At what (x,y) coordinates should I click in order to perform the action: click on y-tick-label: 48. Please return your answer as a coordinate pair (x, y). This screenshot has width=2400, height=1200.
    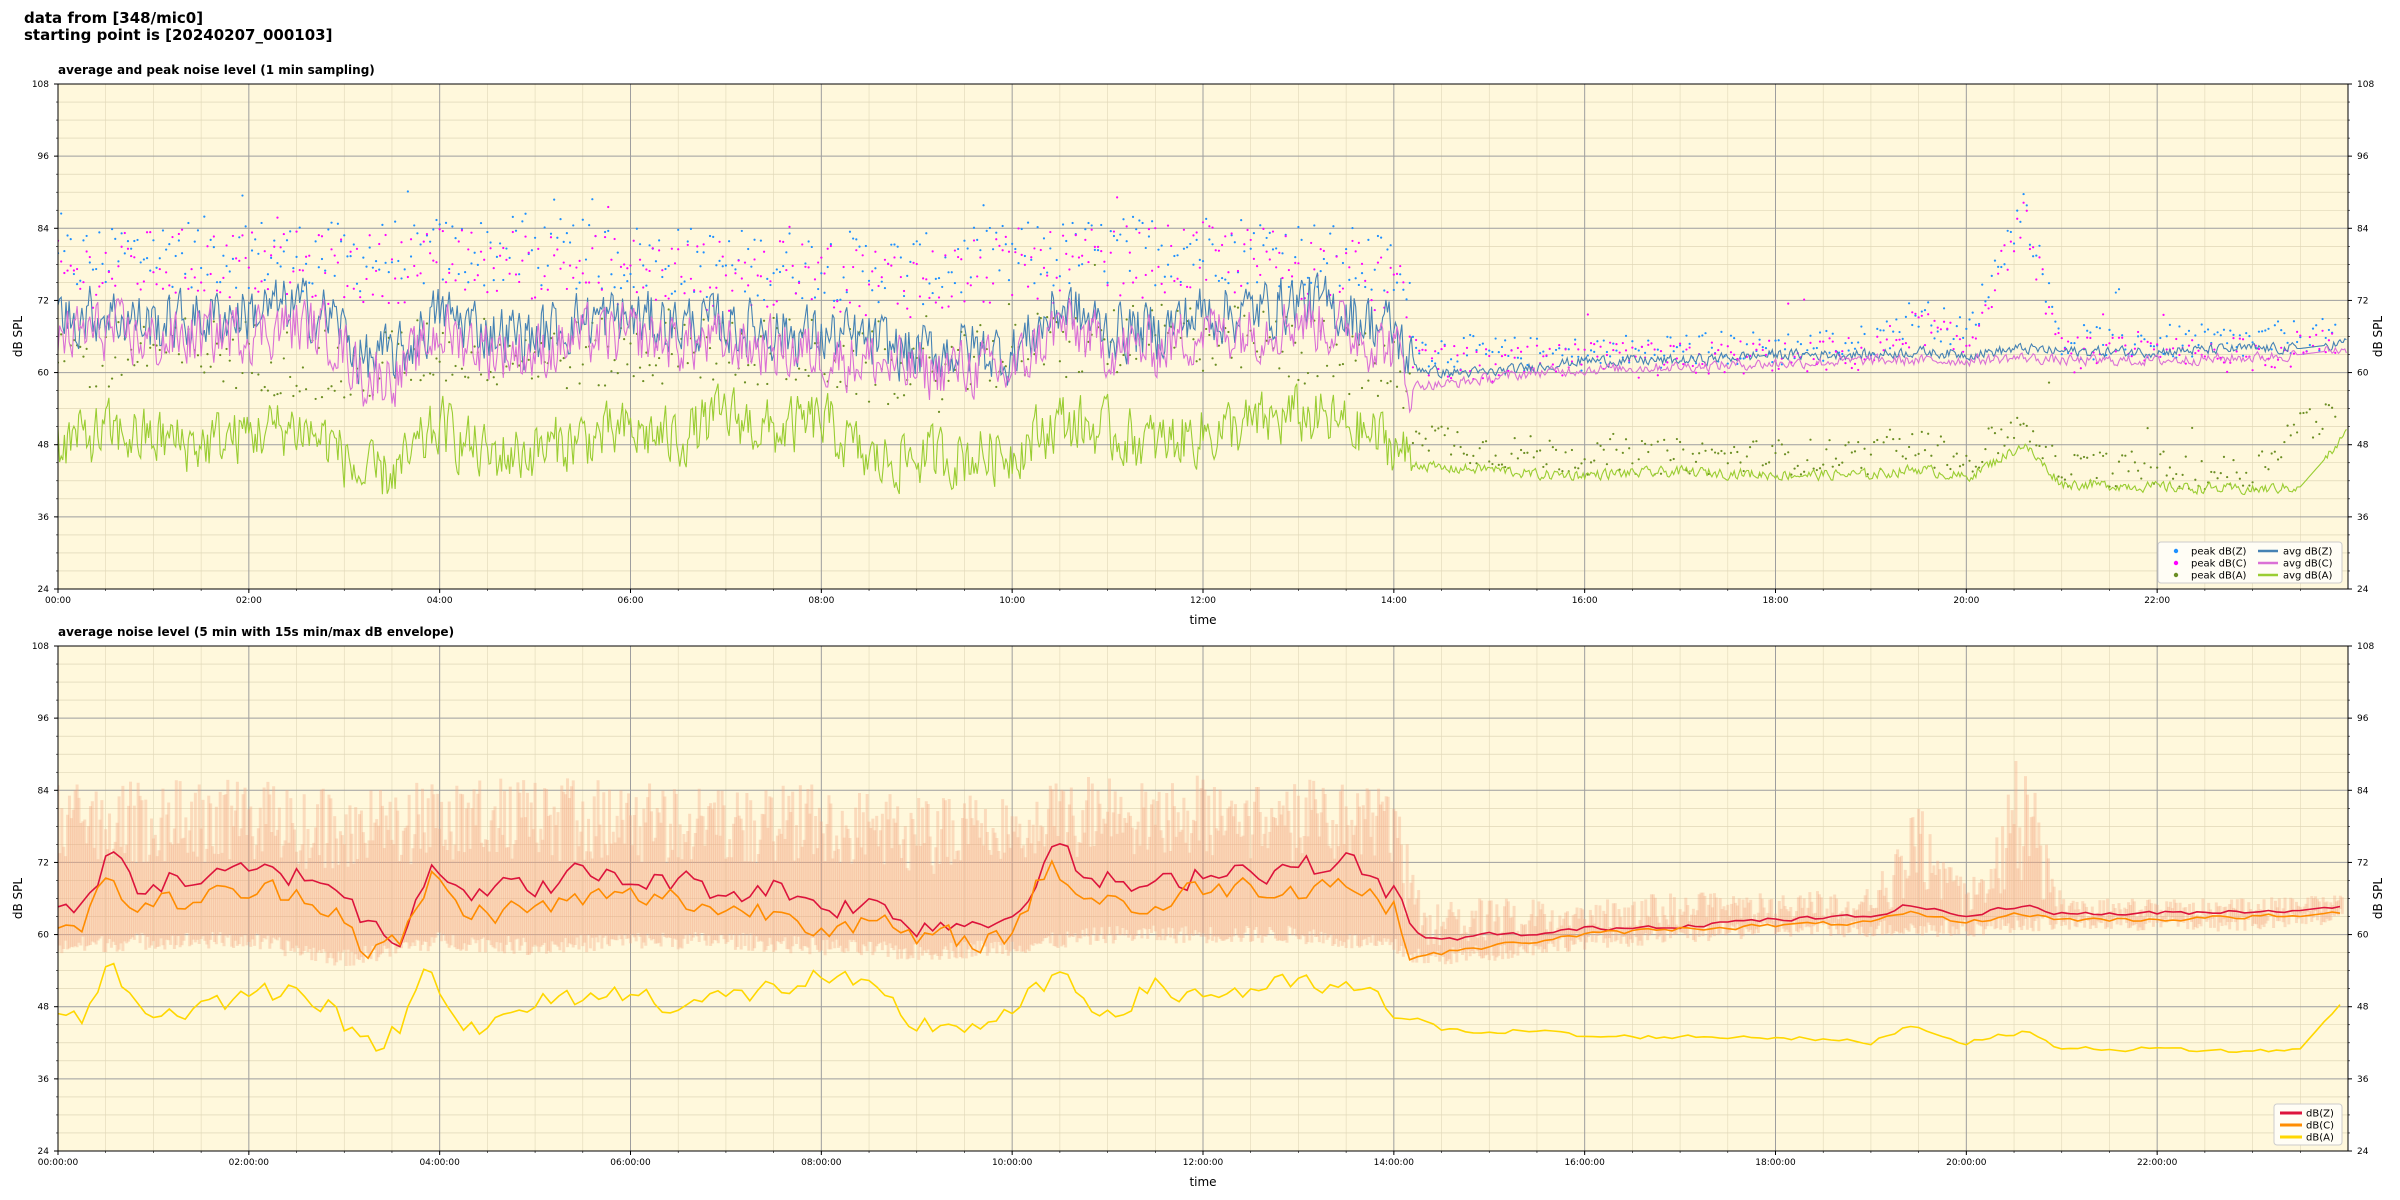
    Looking at the image, I should click on (44, 446).